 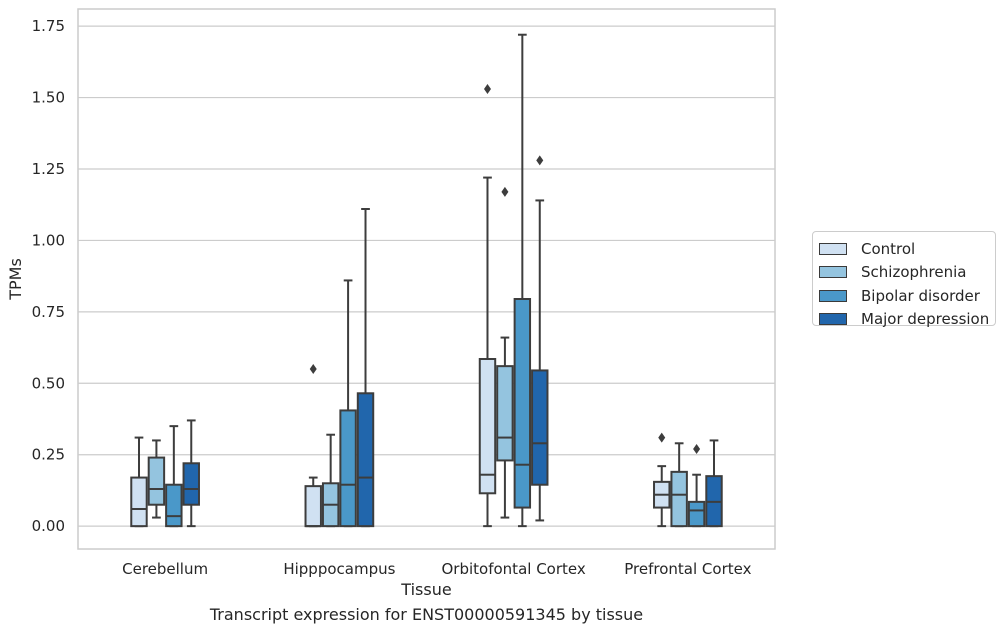 I want to click on legend-swatch-control, so click(x=833, y=248).